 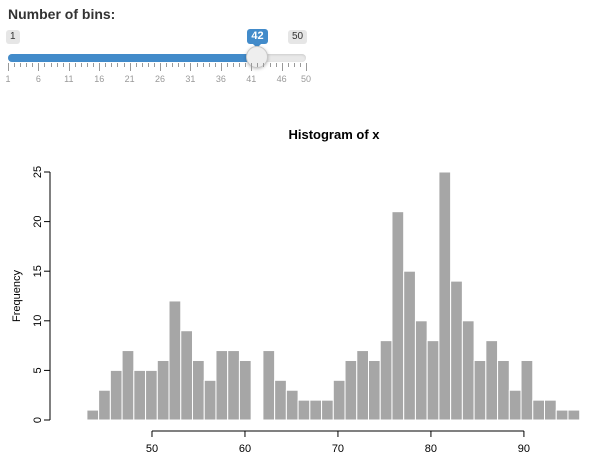 I want to click on y-tick-label: 10, so click(x=38, y=321).